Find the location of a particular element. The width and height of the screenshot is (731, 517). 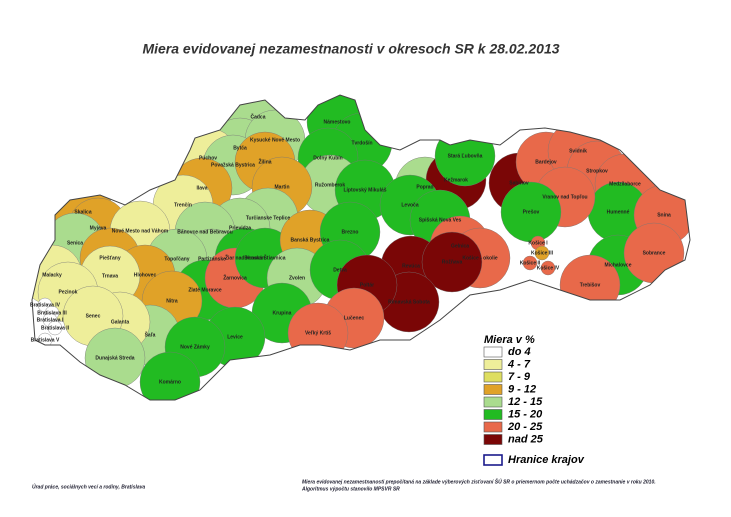

district-label: Levoča is located at coordinates (409, 205).